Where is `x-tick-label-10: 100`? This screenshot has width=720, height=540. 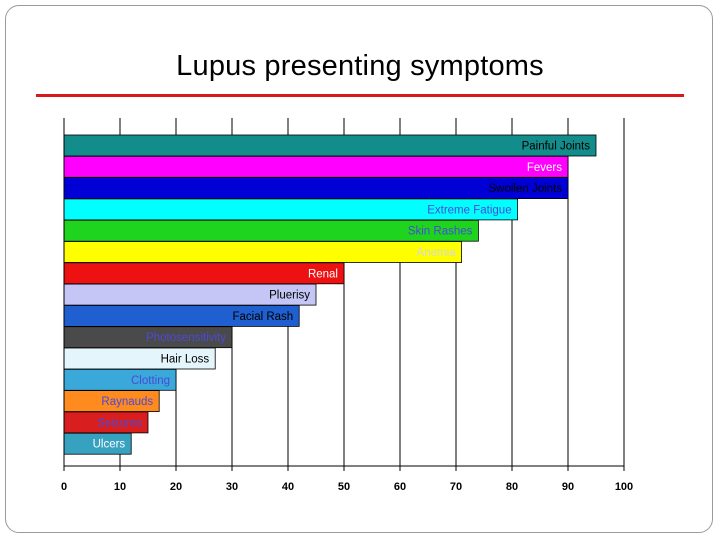 x-tick-label-10: 100 is located at coordinates (624, 487).